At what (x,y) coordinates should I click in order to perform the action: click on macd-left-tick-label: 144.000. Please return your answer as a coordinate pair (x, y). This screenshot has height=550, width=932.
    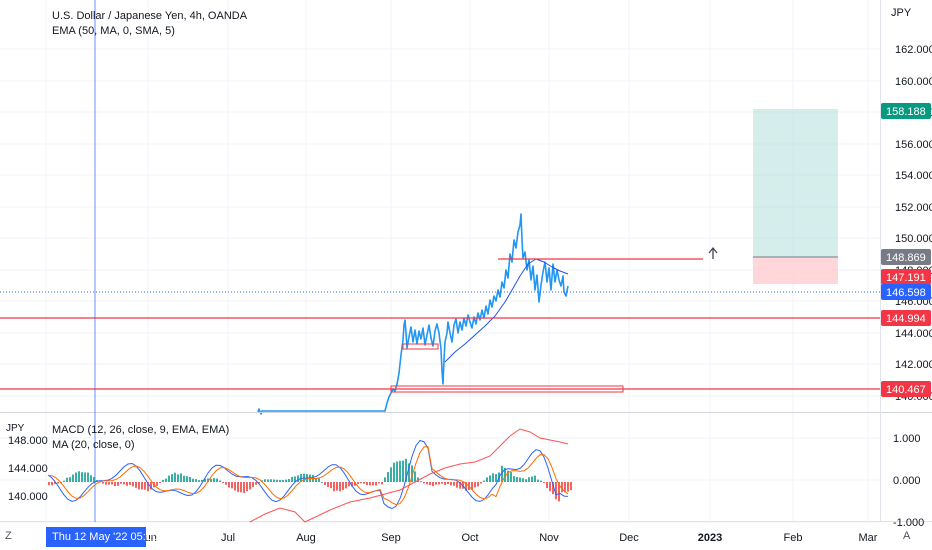
    Looking at the image, I should click on (28, 469).